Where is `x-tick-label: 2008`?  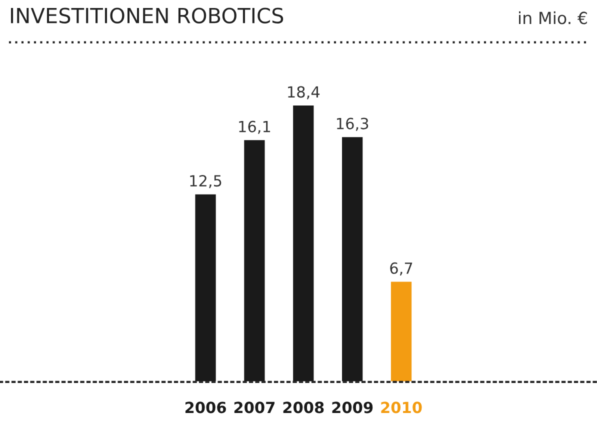 x-tick-label: 2008 is located at coordinates (303, 408).